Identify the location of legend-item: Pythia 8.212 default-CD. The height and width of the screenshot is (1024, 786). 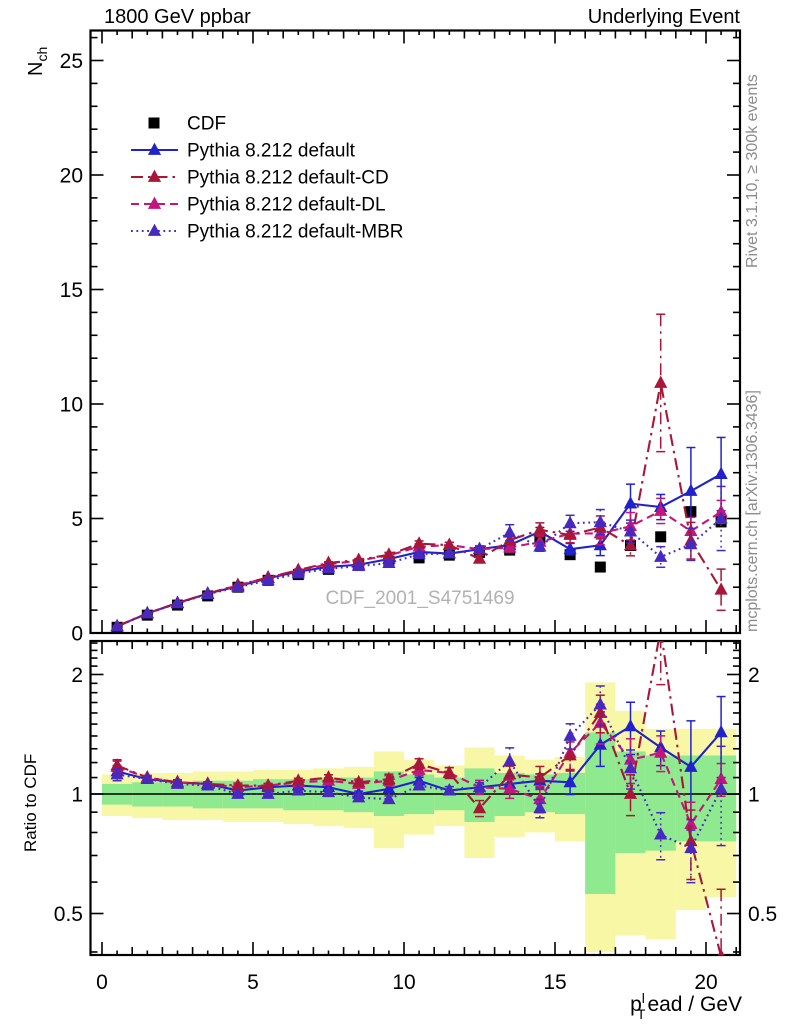
(260, 178).